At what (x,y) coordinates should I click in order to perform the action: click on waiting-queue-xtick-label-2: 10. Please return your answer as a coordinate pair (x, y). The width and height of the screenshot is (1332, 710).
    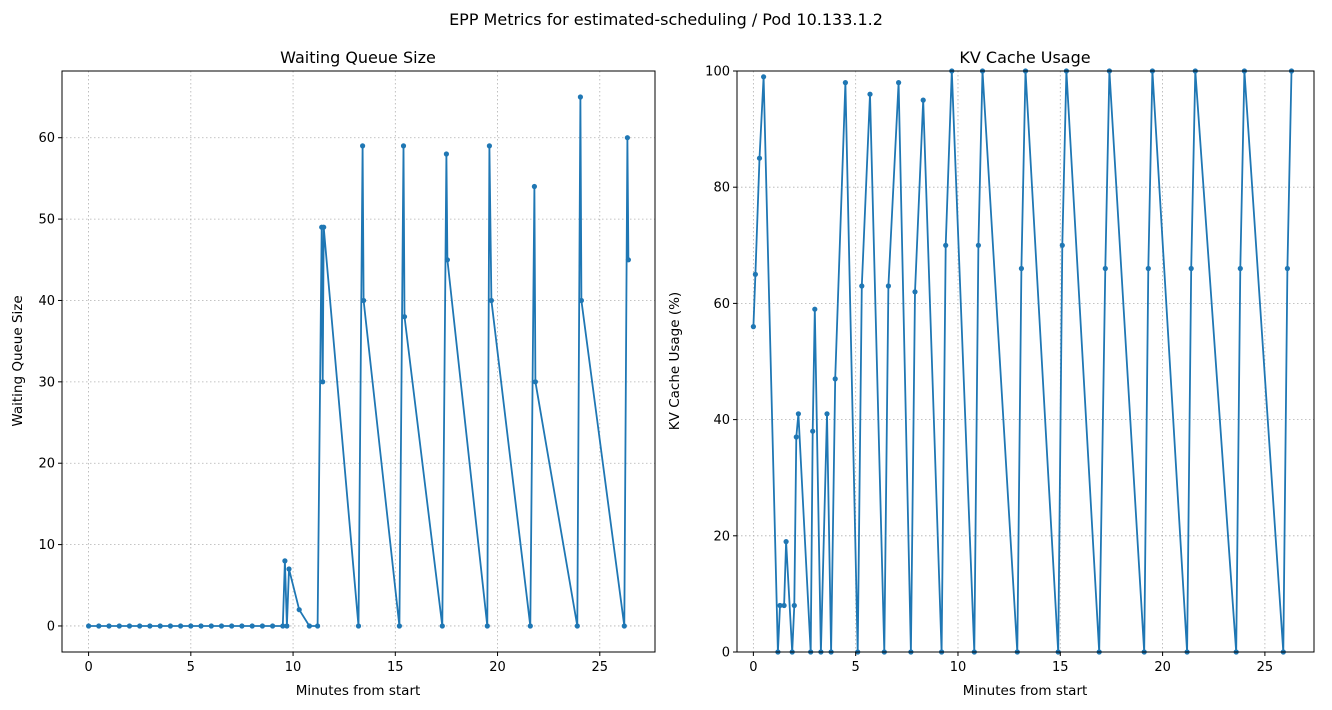
    Looking at the image, I should click on (293, 667).